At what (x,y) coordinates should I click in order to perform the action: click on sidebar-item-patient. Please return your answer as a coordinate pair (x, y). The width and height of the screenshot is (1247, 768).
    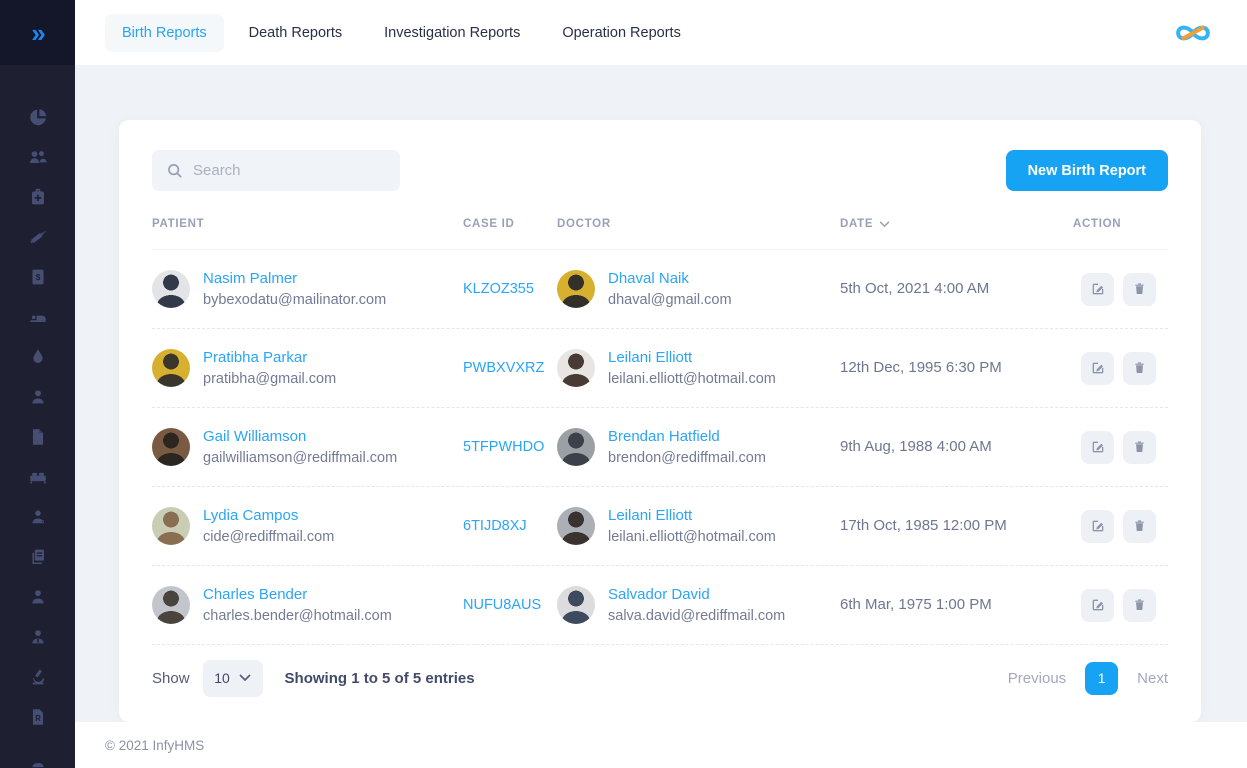
    Looking at the image, I should click on (38, 597).